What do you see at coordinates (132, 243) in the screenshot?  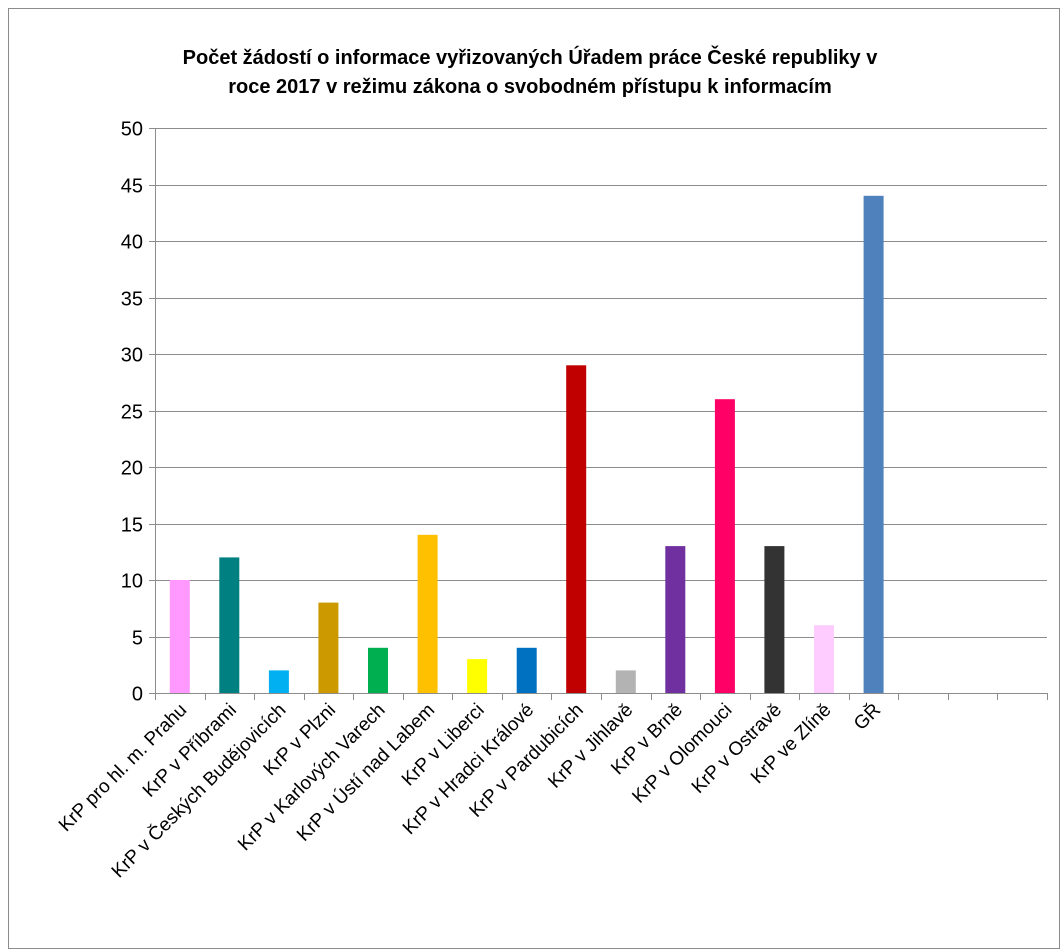 I see `y-tick-label: 40` at bounding box center [132, 243].